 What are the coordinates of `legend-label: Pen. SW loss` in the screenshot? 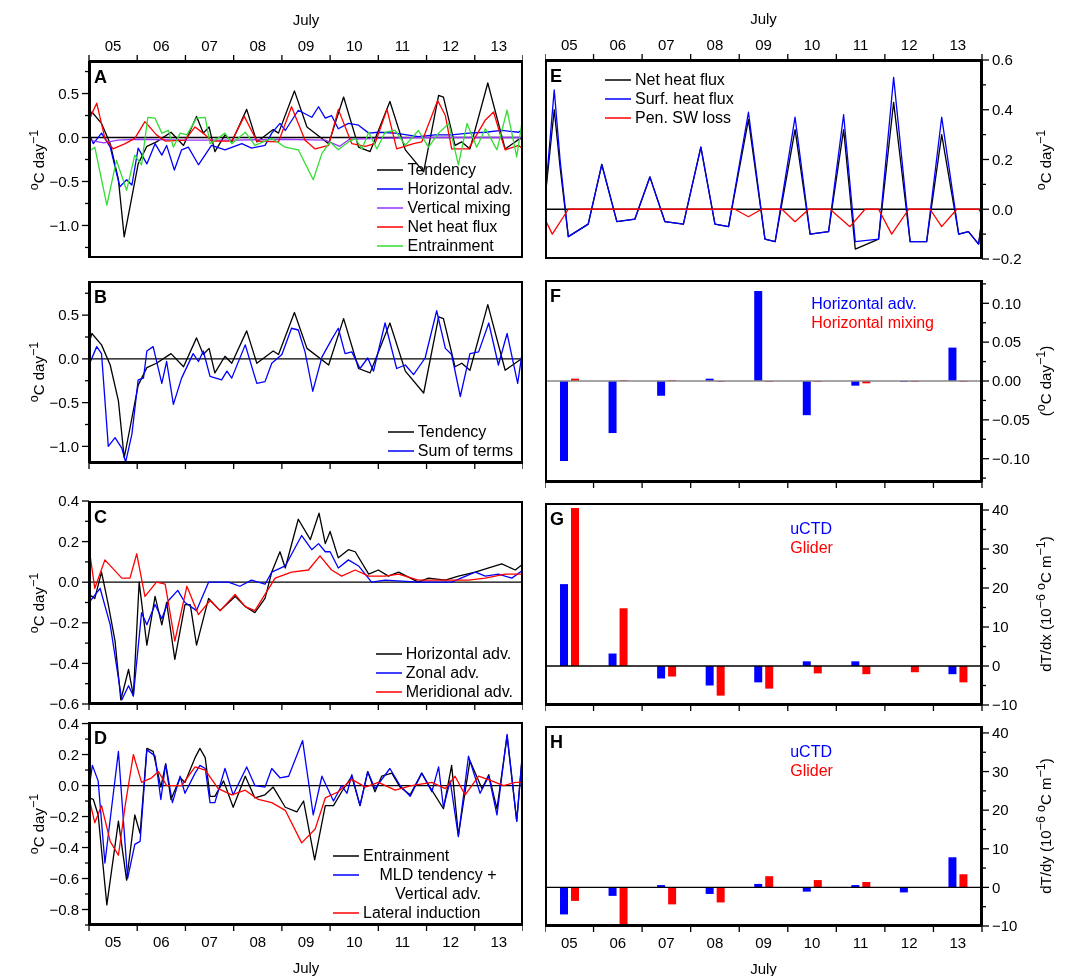 It's located at (683, 117).